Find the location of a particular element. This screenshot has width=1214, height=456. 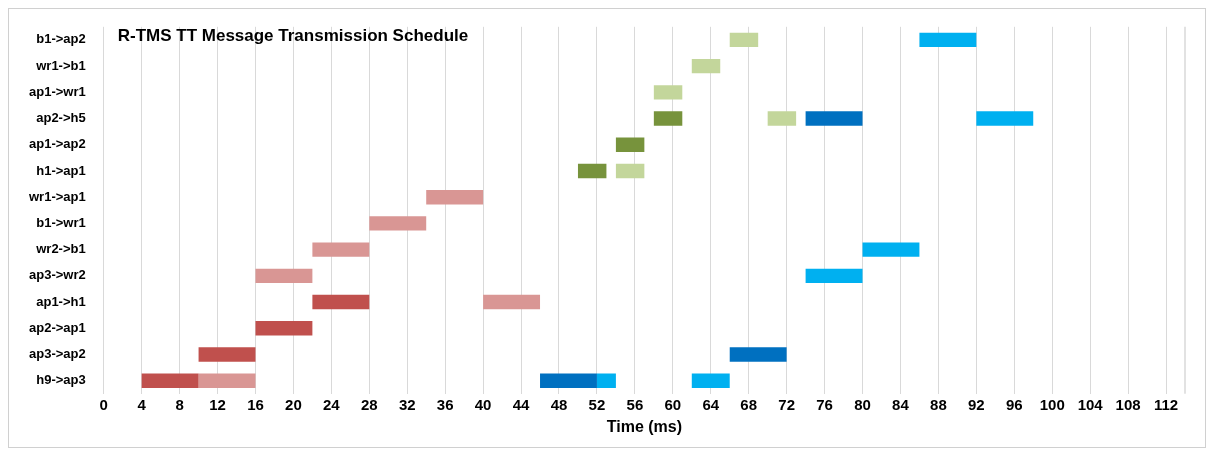

x-tick-label: 12 is located at coordinates (217, 404).